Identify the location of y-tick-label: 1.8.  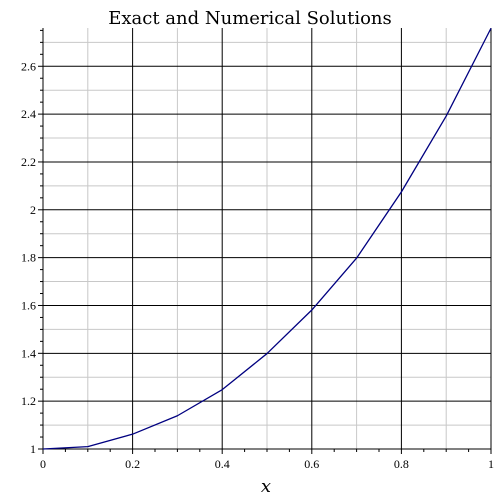
(28, 258).